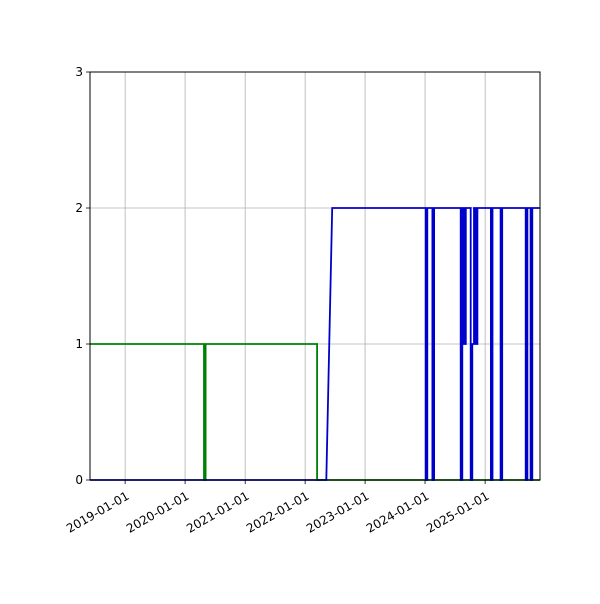 Image resolution: width=600 pixels, height=604 pixels. Describe the element at coordinates (79, 480) in the screenshot. I see `y-tick-label: 0` at that location.